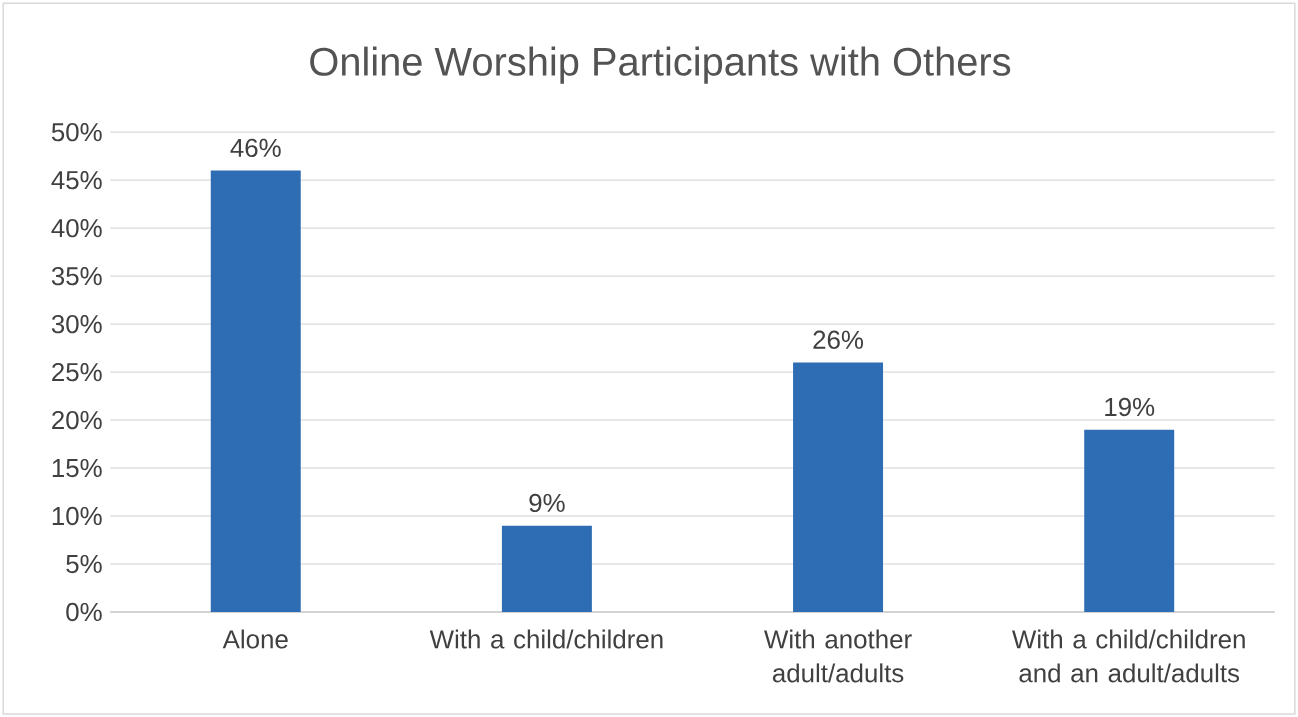 This screenshot has width=1298, height=717. Describe the element at coordinates (76, 132) in the screenshot. I see `y-tick-label: 50%` at that location.